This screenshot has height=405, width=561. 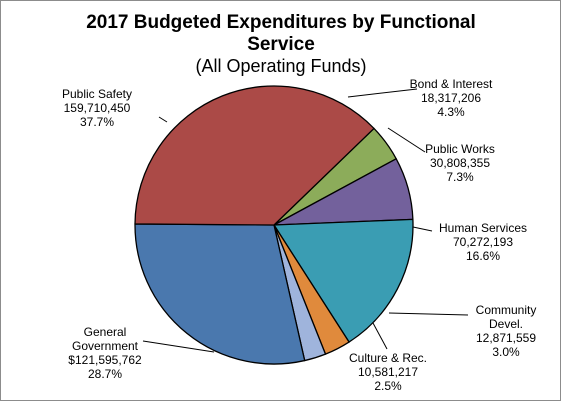 What do you see at coordinates (343, 280) in the screenshot?
I see `pie-slice-human-services` at bounding box center [343, 280].